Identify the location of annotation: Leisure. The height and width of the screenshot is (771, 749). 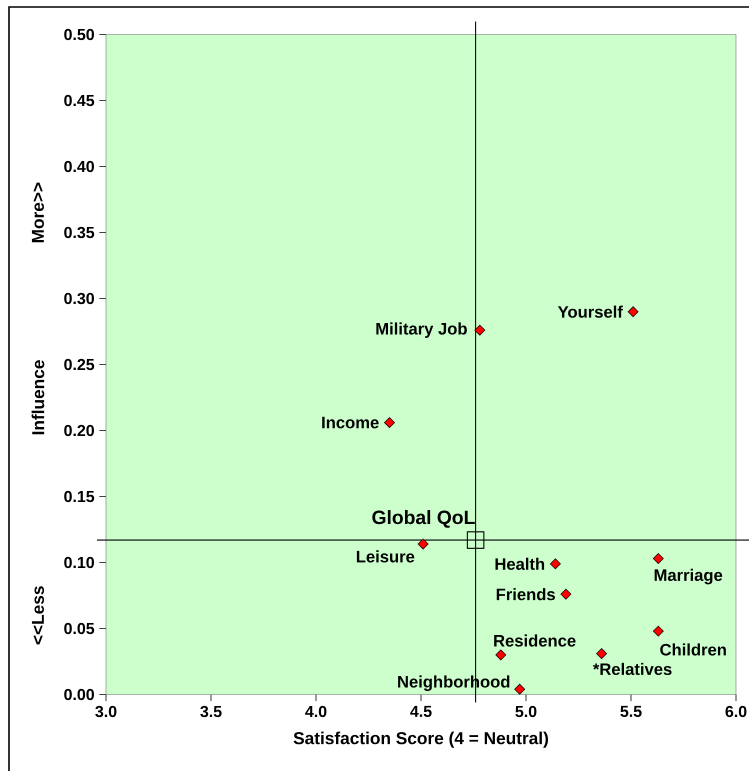
(385, 556).